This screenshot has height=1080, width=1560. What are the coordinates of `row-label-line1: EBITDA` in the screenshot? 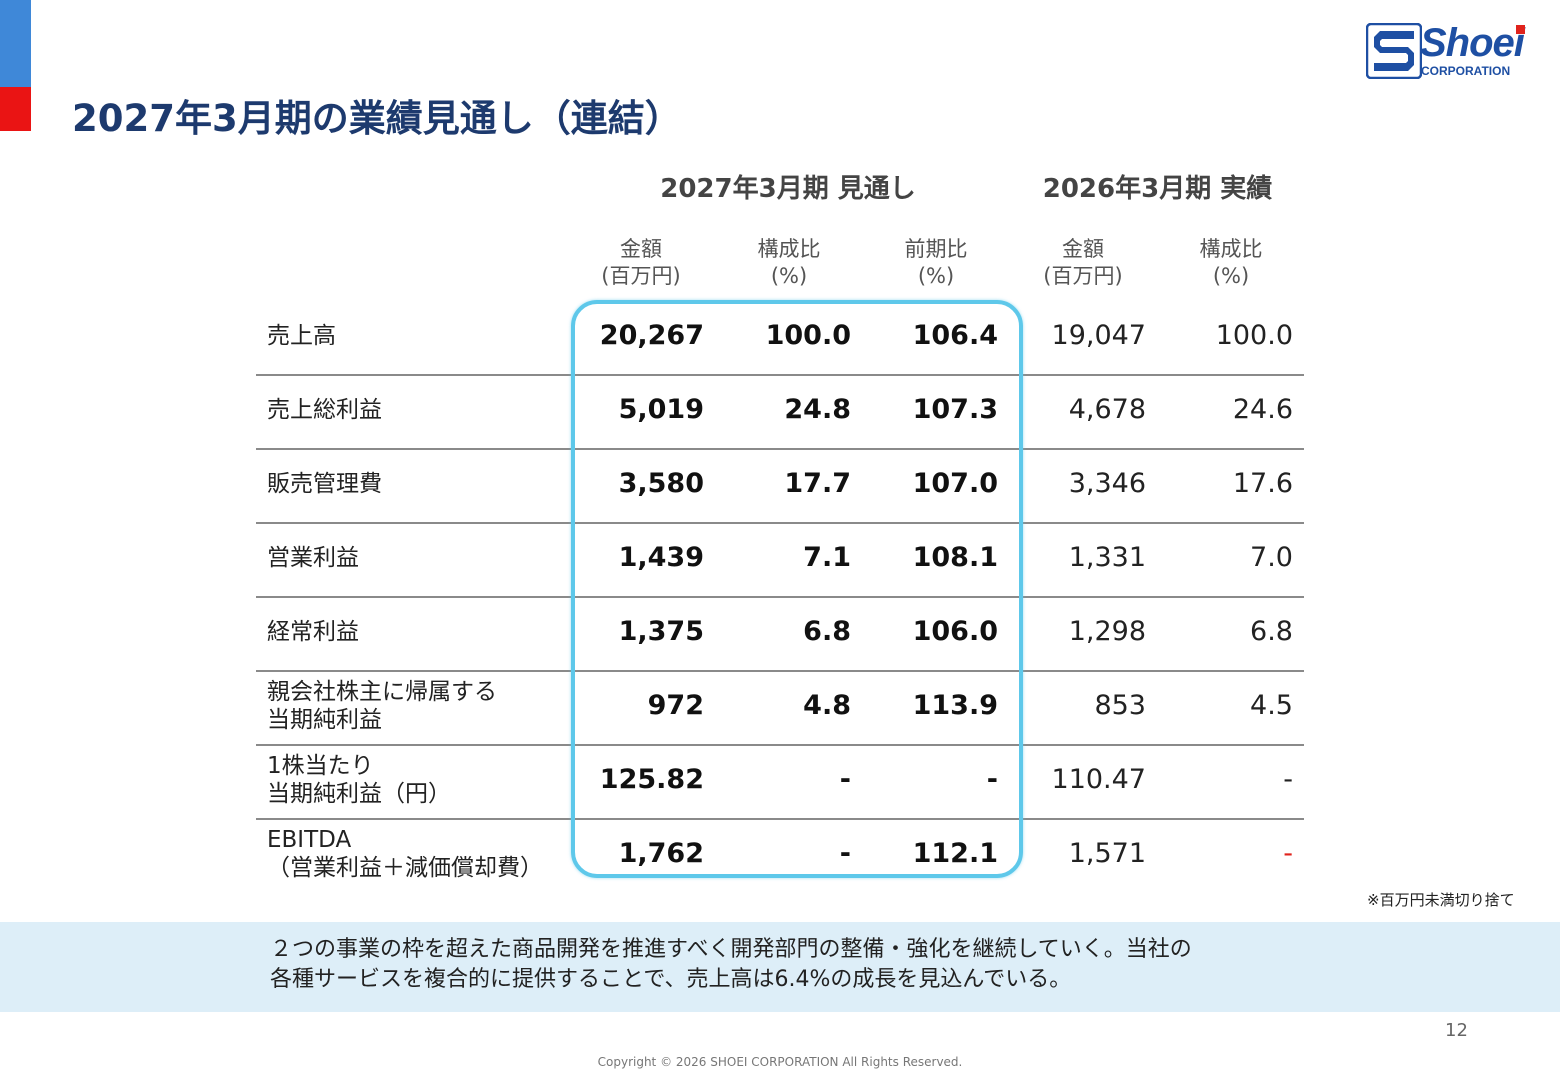 It's located at (309, 840).